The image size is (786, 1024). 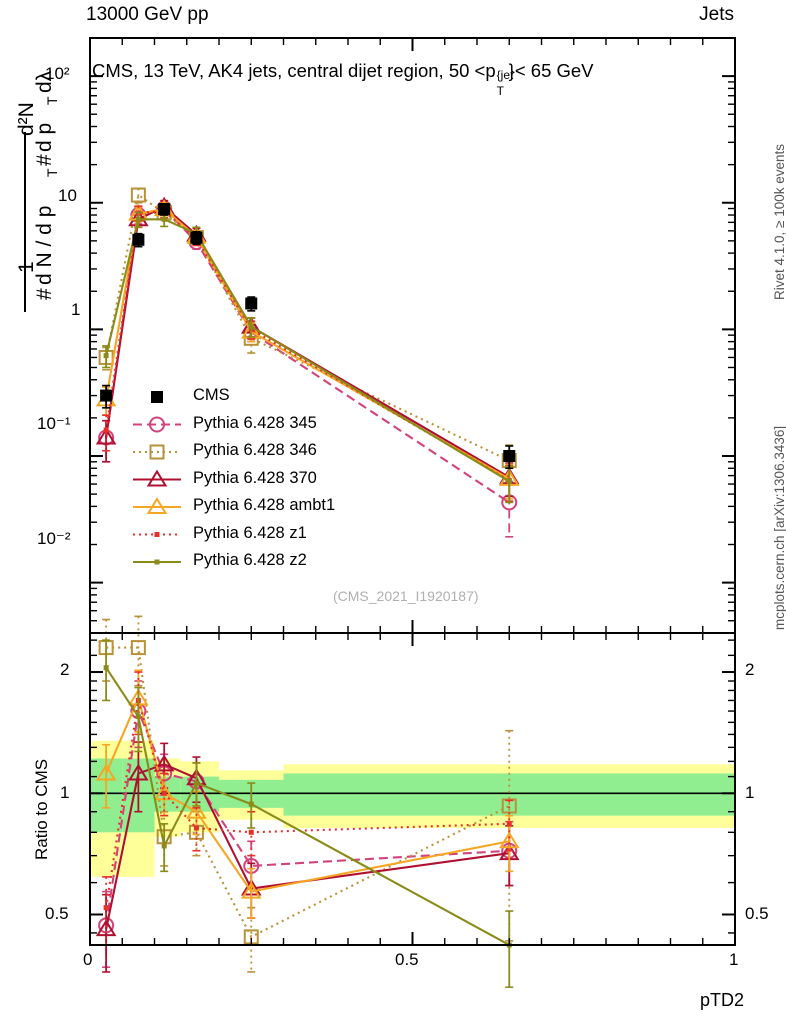 I want to click on ratio-ytick-label-right-1: 1, so click(x=750, y=792).